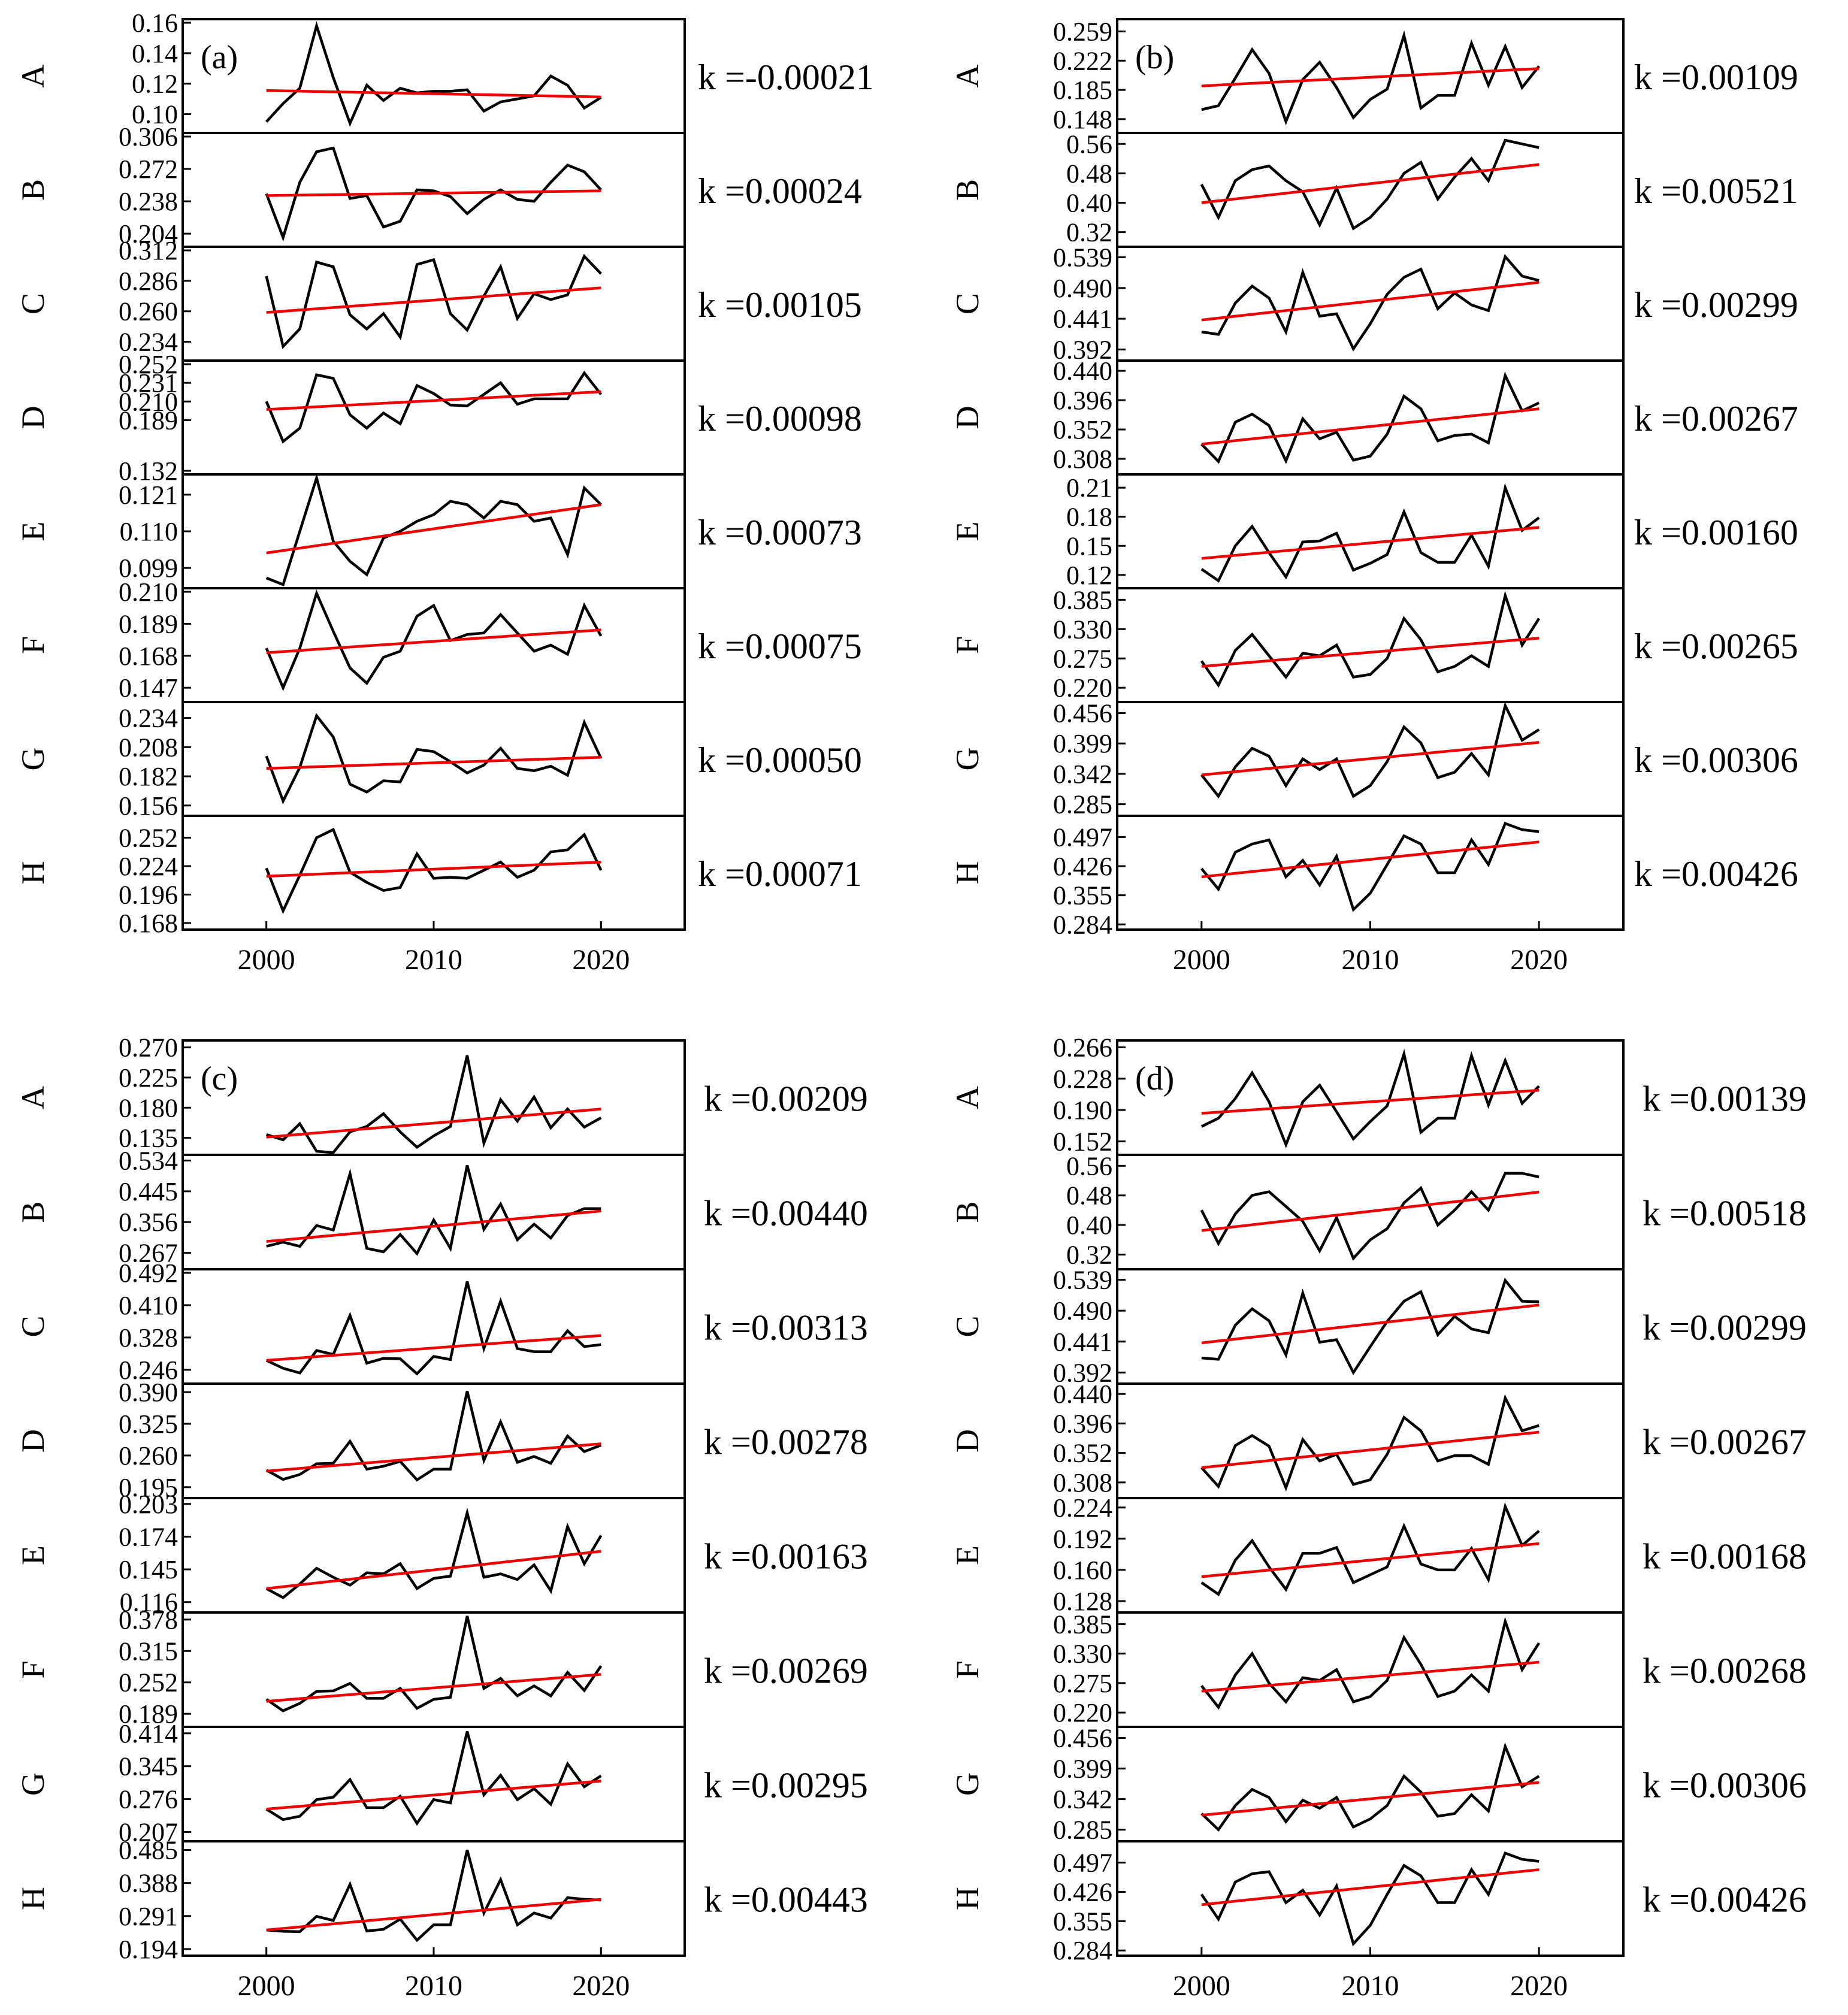 The image size is (1848, 2015). I want to click on y-tick-label: 0.345, so click(148, 1767).